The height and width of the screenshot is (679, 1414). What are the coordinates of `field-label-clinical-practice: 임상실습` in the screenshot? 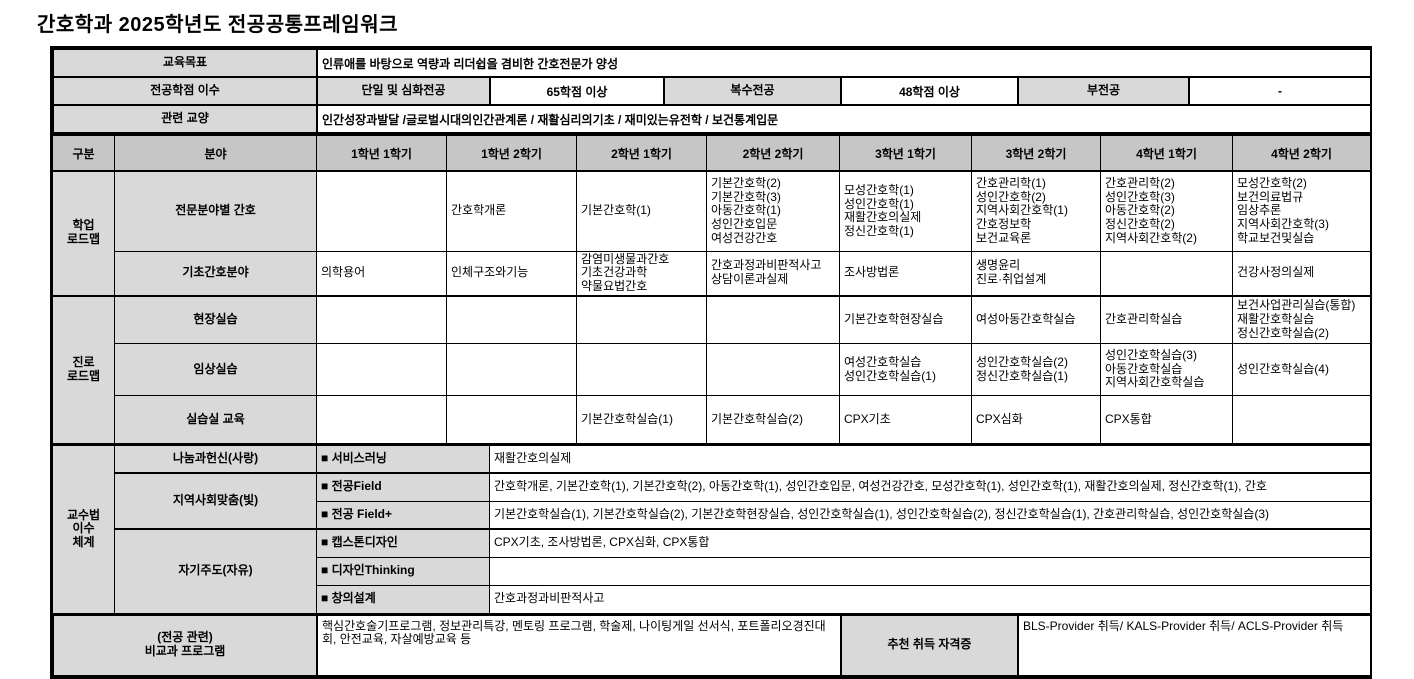 It's located at (215, 370).